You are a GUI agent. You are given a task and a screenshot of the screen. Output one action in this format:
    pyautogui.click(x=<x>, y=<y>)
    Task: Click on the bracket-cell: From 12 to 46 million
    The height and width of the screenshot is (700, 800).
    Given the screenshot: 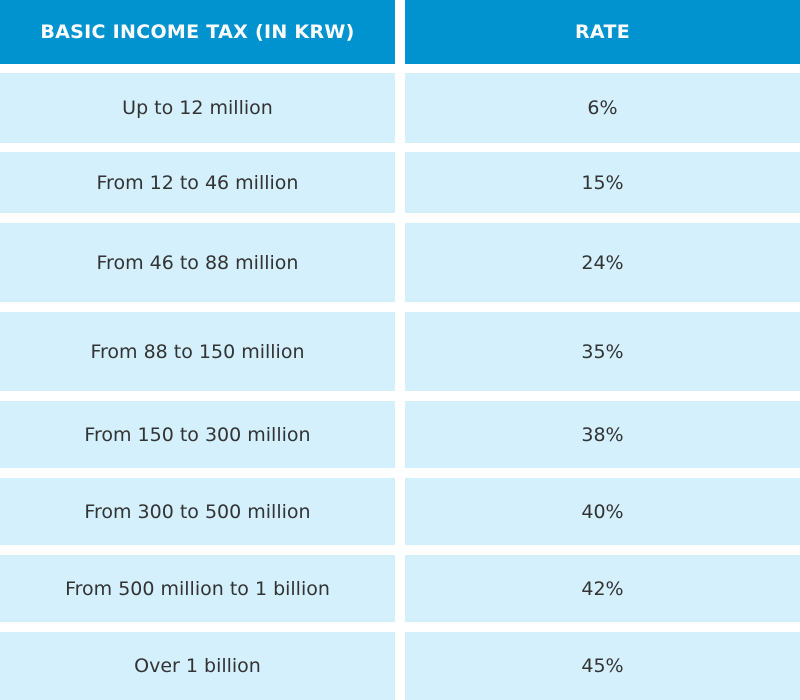 What is the action you would take?
    pyautogui.click(x=197, y=182)
    